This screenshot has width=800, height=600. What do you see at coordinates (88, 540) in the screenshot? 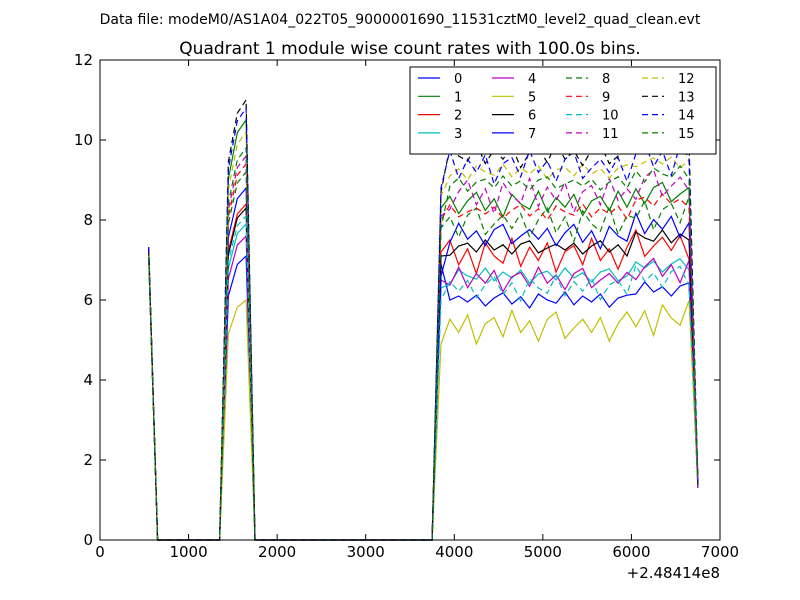
I see `y-tick-label: 0` at bounding box center [88, 540].